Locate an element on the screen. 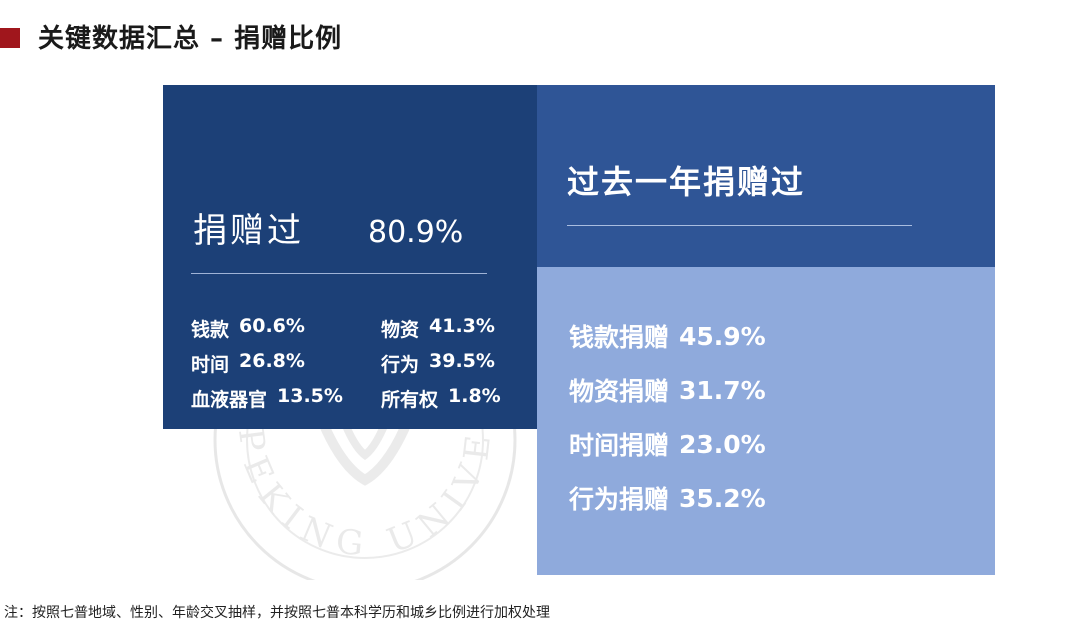  list-item: 行为捐赠 35.2% is located at coordinates (667, 498).